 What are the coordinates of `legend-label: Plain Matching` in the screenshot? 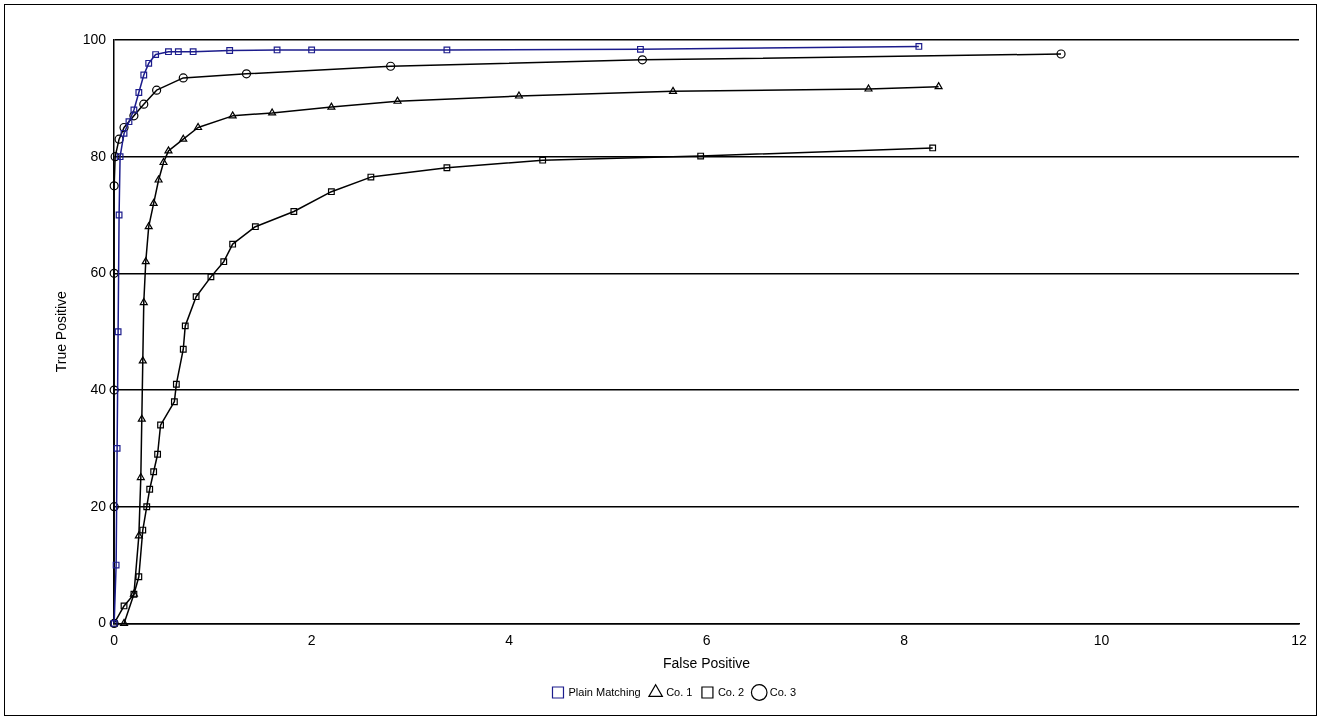 It's located at (604, 691).